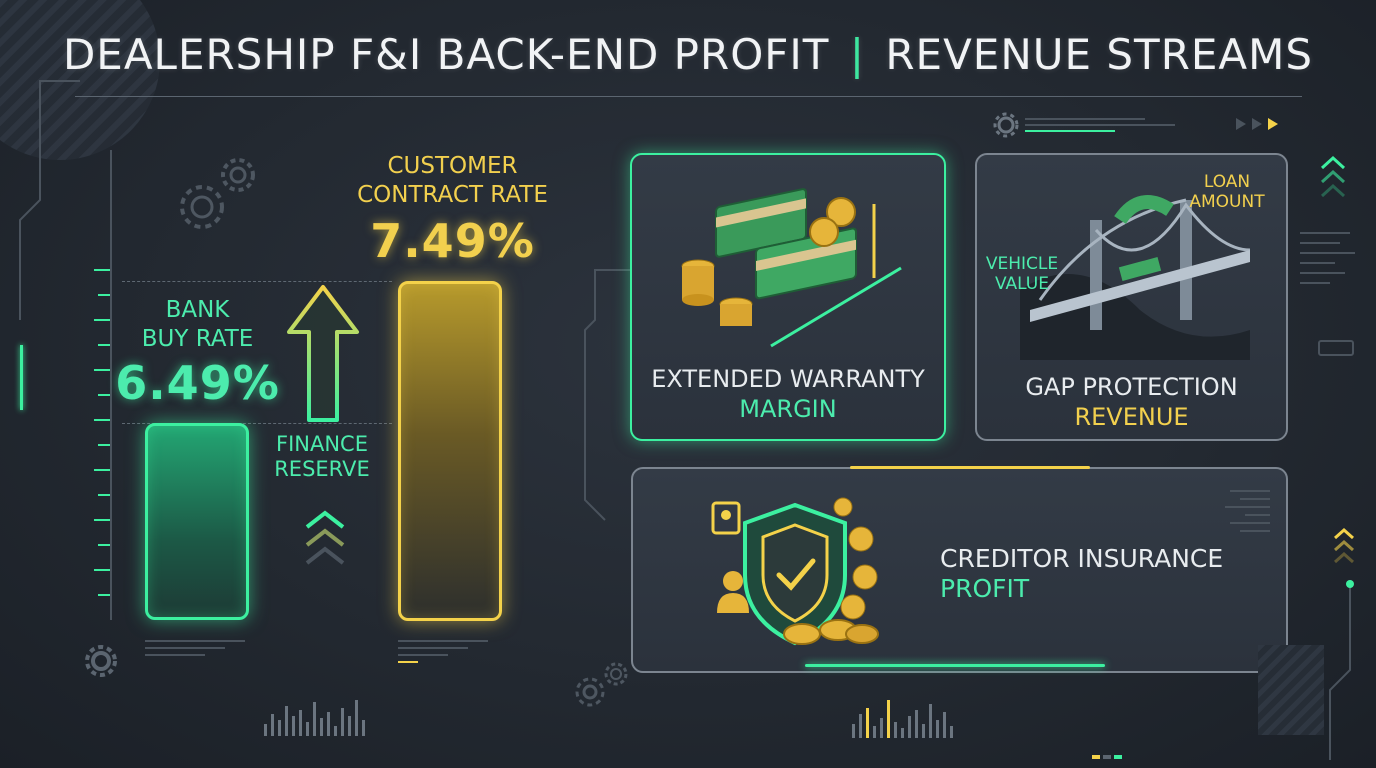 Image resolution: width=1376 pixels, height=768 pixels. What do you see at coordinates (1245, 514) in the screenshot?
I see `card-lines-decoration` at bounding box center [1245, 514].